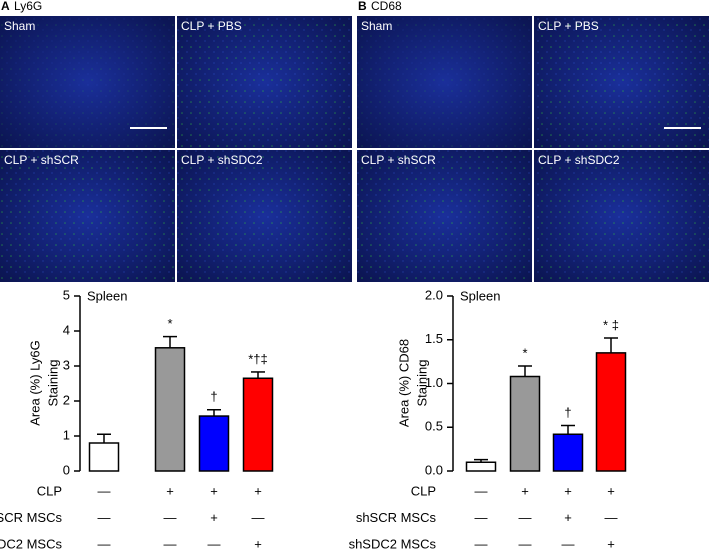 This screenshot has width=709, height=557. What do you see at coordinates (434, 294) in the screenshot?
I see `y-tick-label: 2.0` at bounding box center [434, 294].